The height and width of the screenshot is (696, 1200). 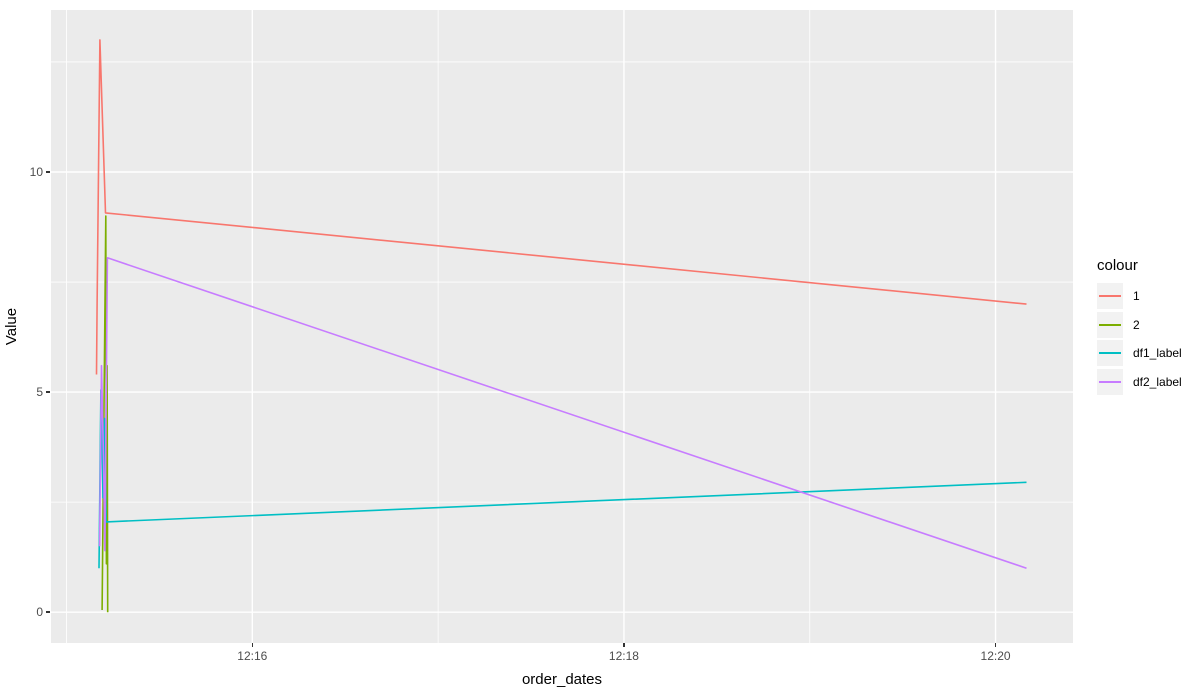 What do you see at coordinates (1136, 324) in the screenshot?
I see `legend-item-label: 2` at bounding box center [1136, 324].